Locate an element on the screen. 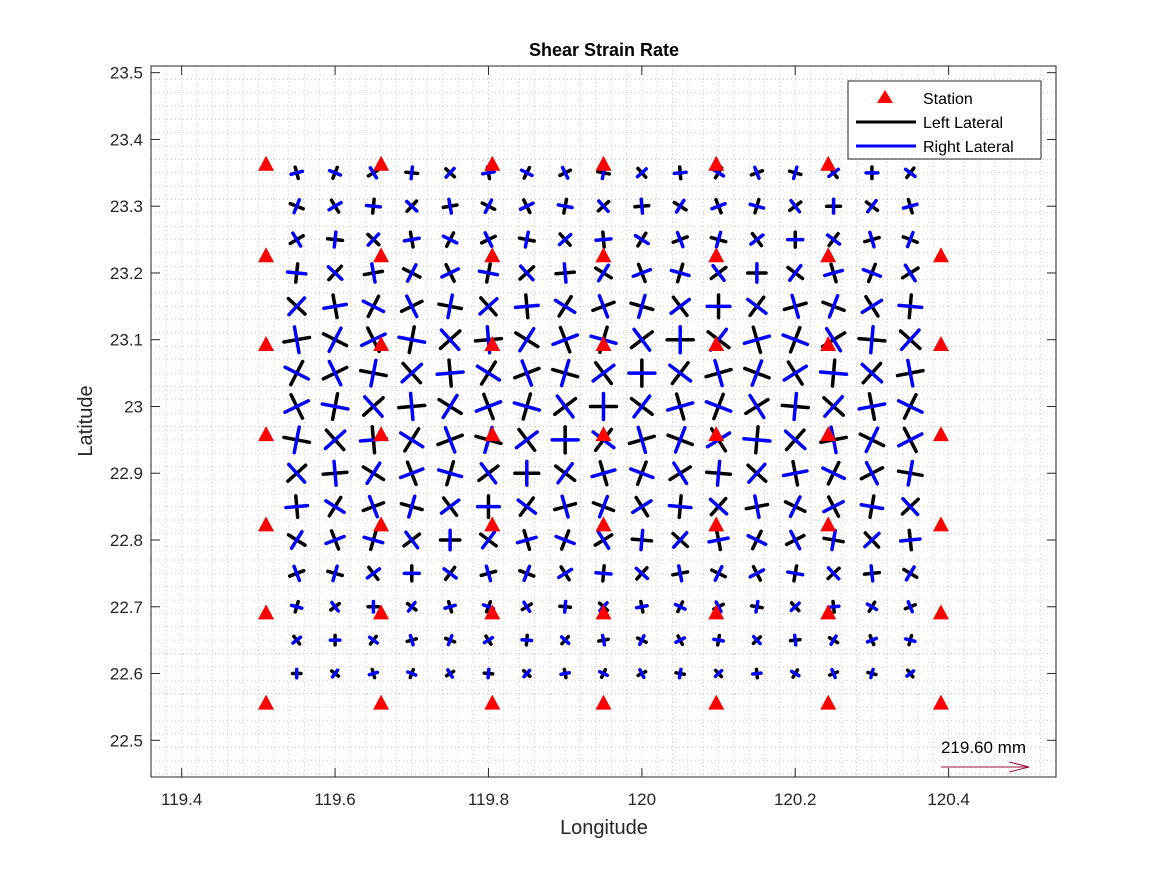 The image size is (1167, 875). chart-title: Shear Strain Rate is located at coordinates (604, 50).